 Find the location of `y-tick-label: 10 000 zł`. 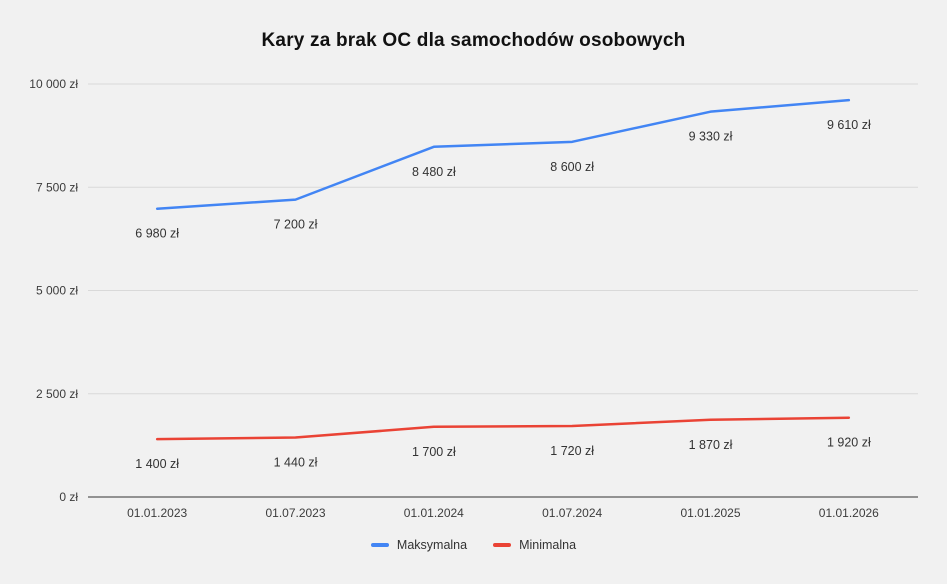

y-tick-label: 10 000 zł is located at coordinates (53, 84).